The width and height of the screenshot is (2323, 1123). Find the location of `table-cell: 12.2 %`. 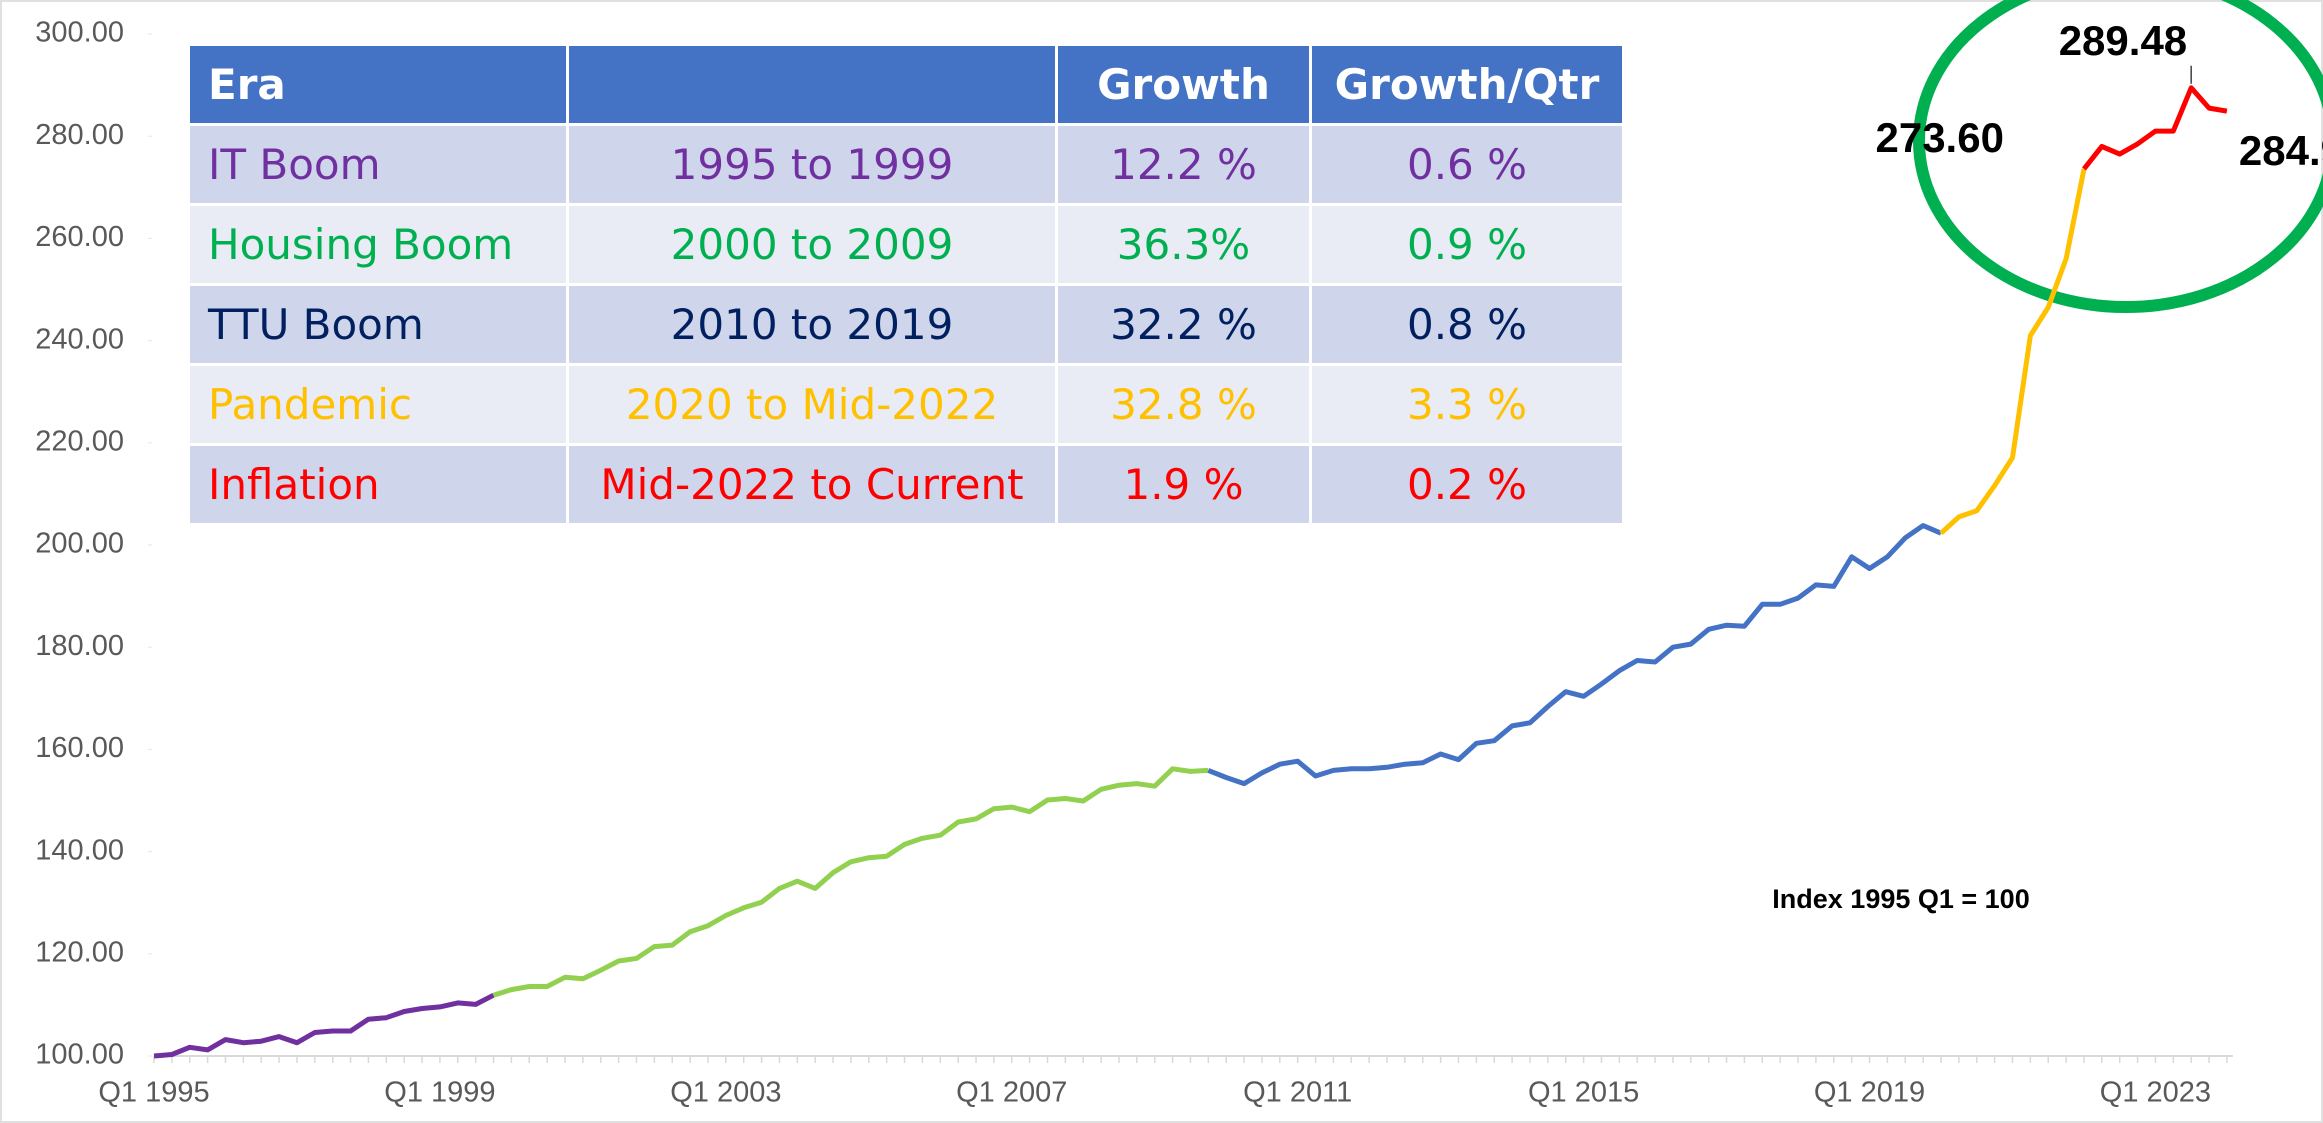

table-cell: 12.2 % is located at coordinates (1183, 164).